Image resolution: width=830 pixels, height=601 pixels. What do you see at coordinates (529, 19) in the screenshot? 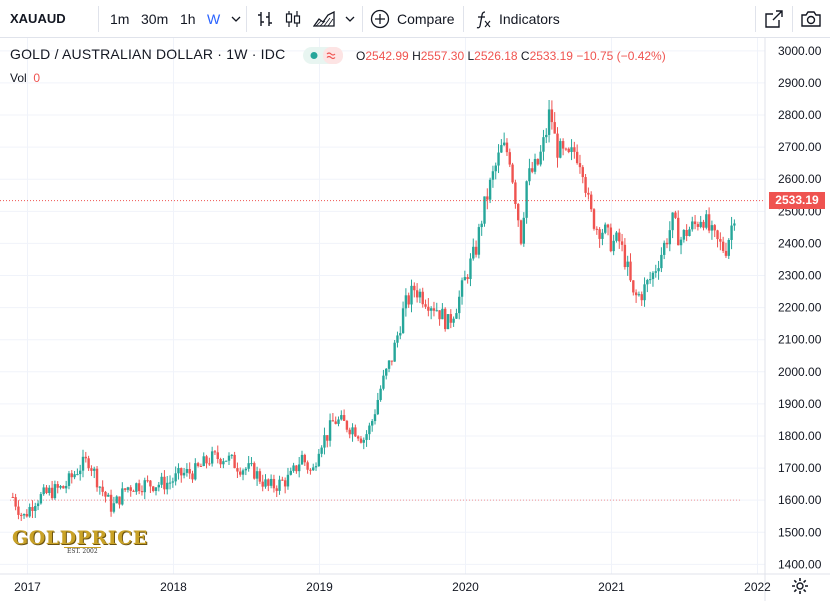
I see `indicators-button: Indicators` at bounding box center [529, 19].